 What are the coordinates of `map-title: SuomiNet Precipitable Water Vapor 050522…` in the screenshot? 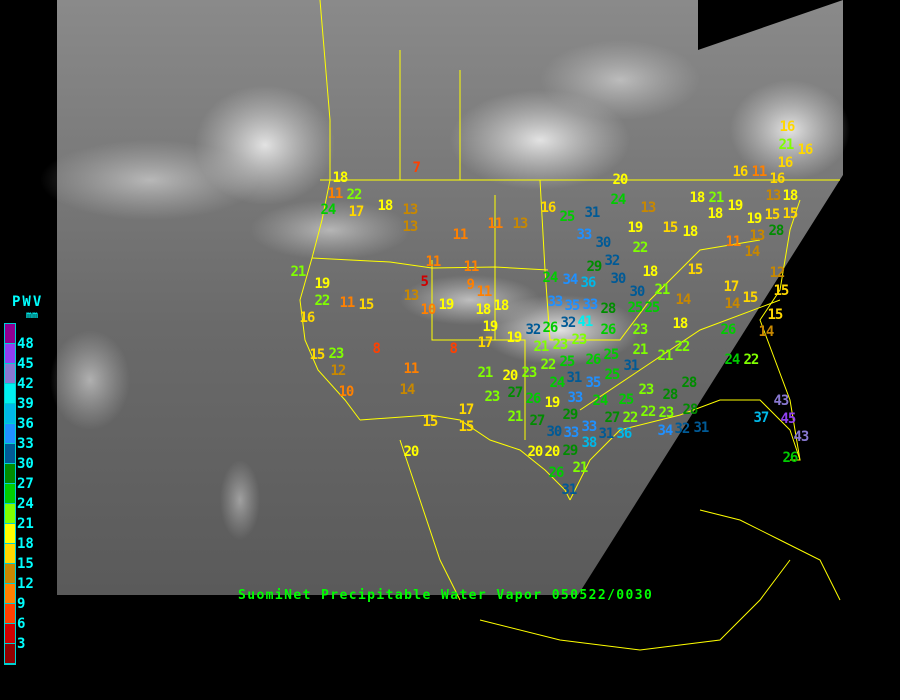 It's located at (446, 595).